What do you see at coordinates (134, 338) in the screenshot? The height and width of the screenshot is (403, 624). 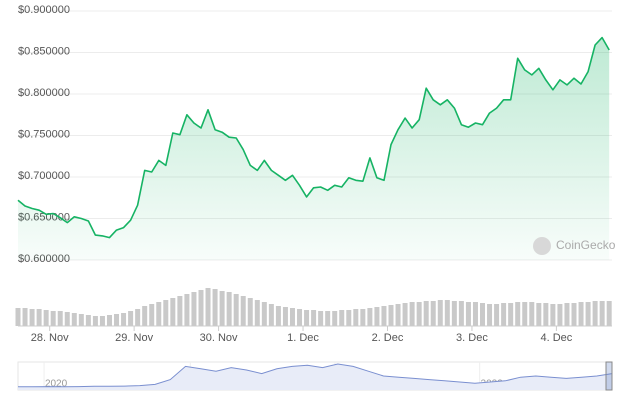 I see `x-tick-label: 29. Nov` at bounding box center [134, 338].